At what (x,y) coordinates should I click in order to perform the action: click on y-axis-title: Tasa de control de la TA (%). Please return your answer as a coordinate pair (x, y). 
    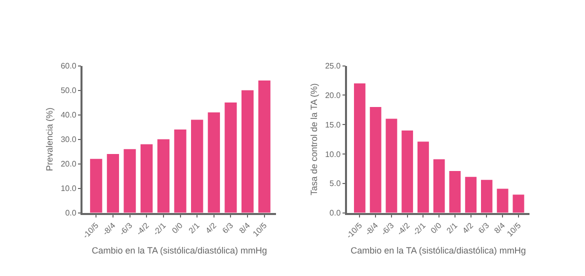
    Looking at the image, I should click on (313, 139).